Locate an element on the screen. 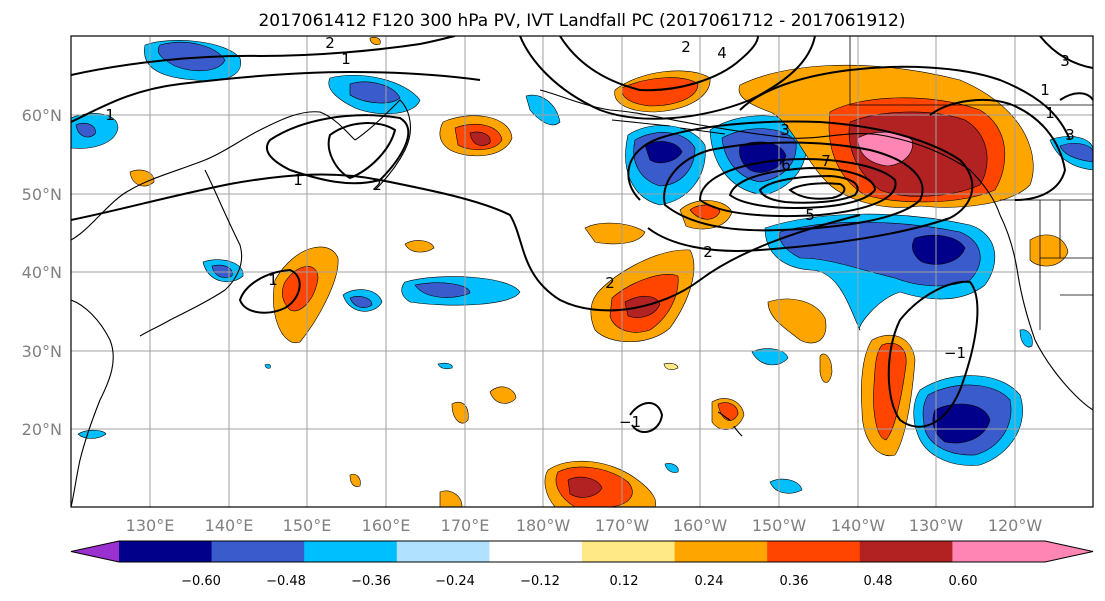 This screenshot has width=1105, height=601. lat-tick-label: 30°N is located at coordinates (42, 351).